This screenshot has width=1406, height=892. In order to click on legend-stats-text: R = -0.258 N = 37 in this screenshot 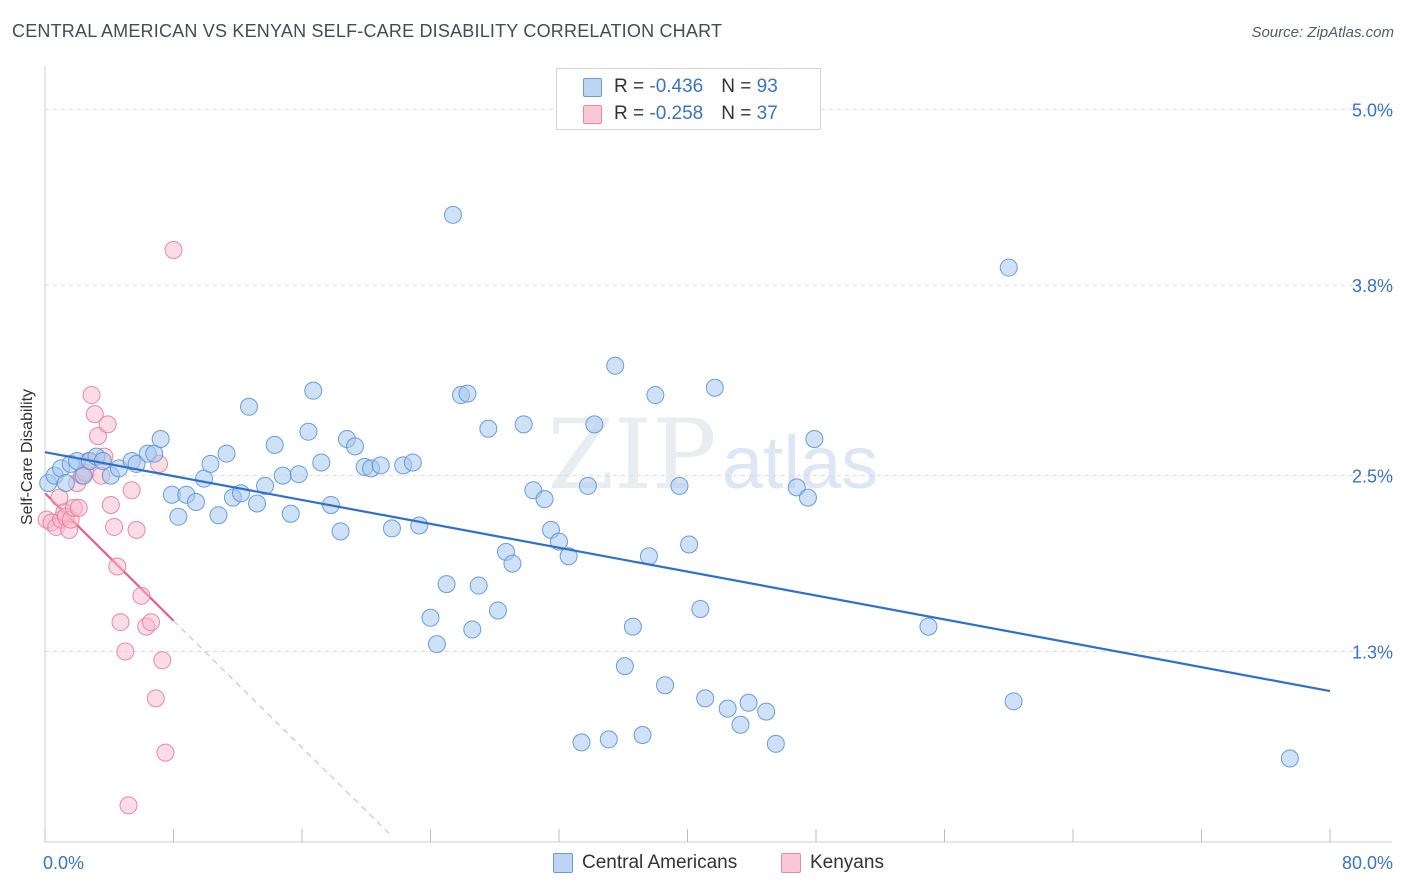, I will do `click(696, 113)`.